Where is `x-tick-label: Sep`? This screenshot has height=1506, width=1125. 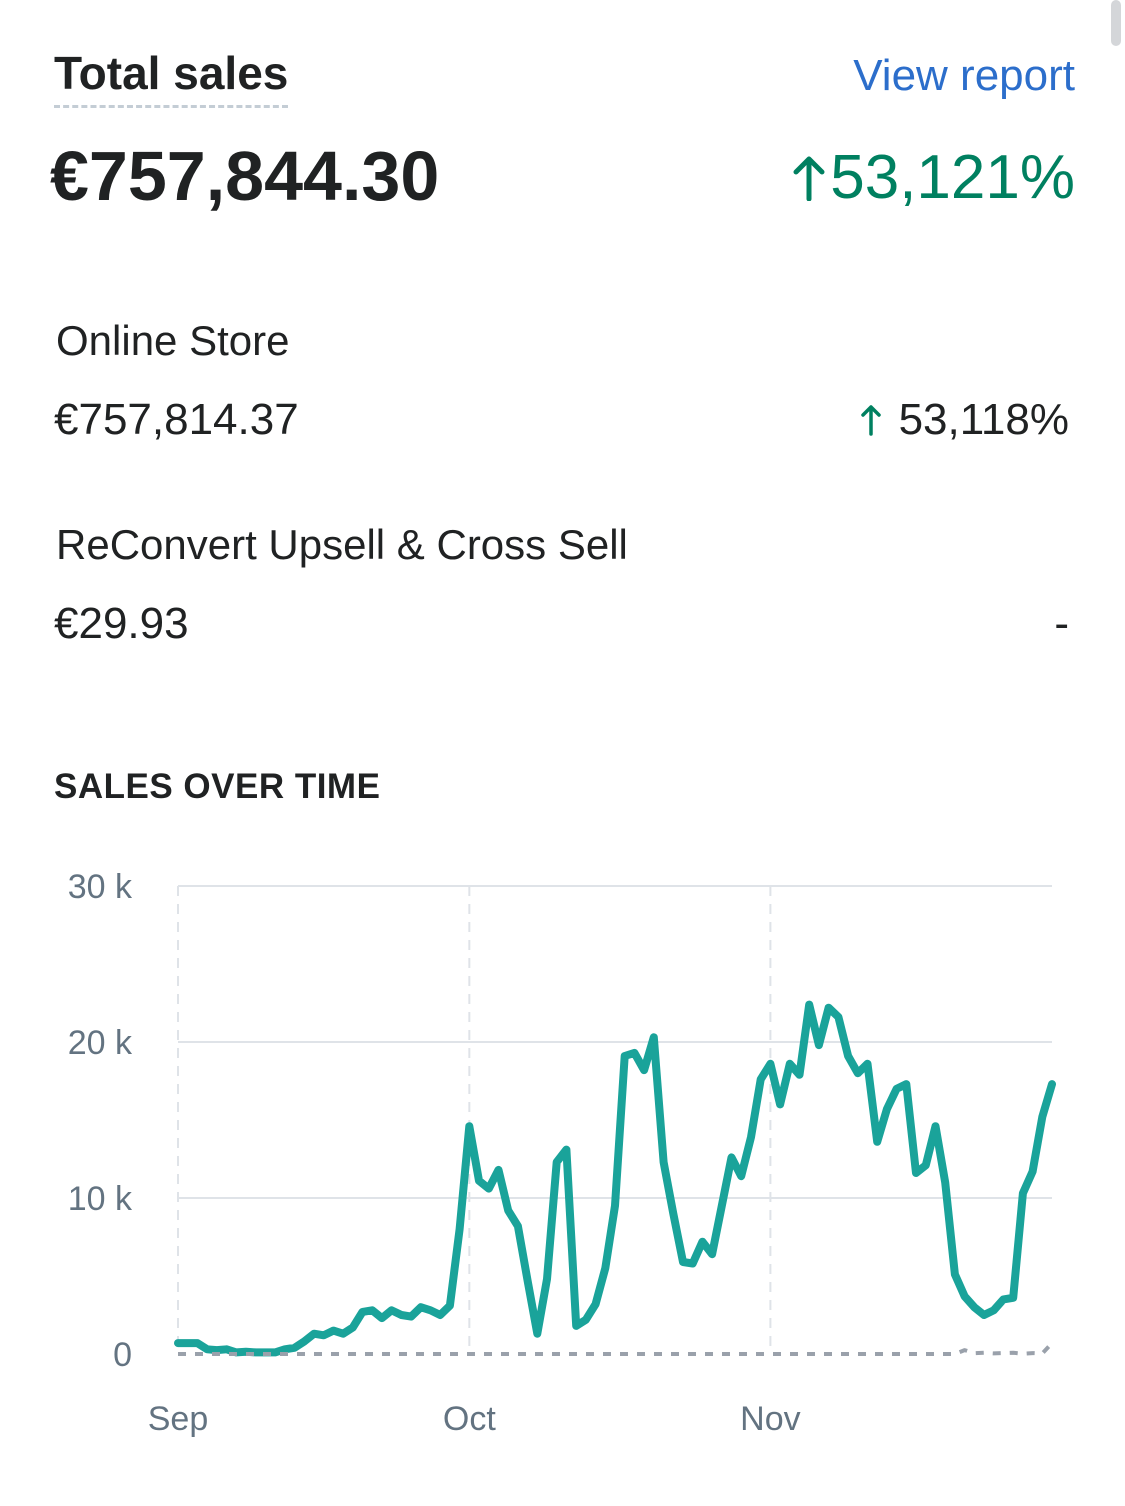 x-tick-label: Sep is located at coordinates (178, 1419).